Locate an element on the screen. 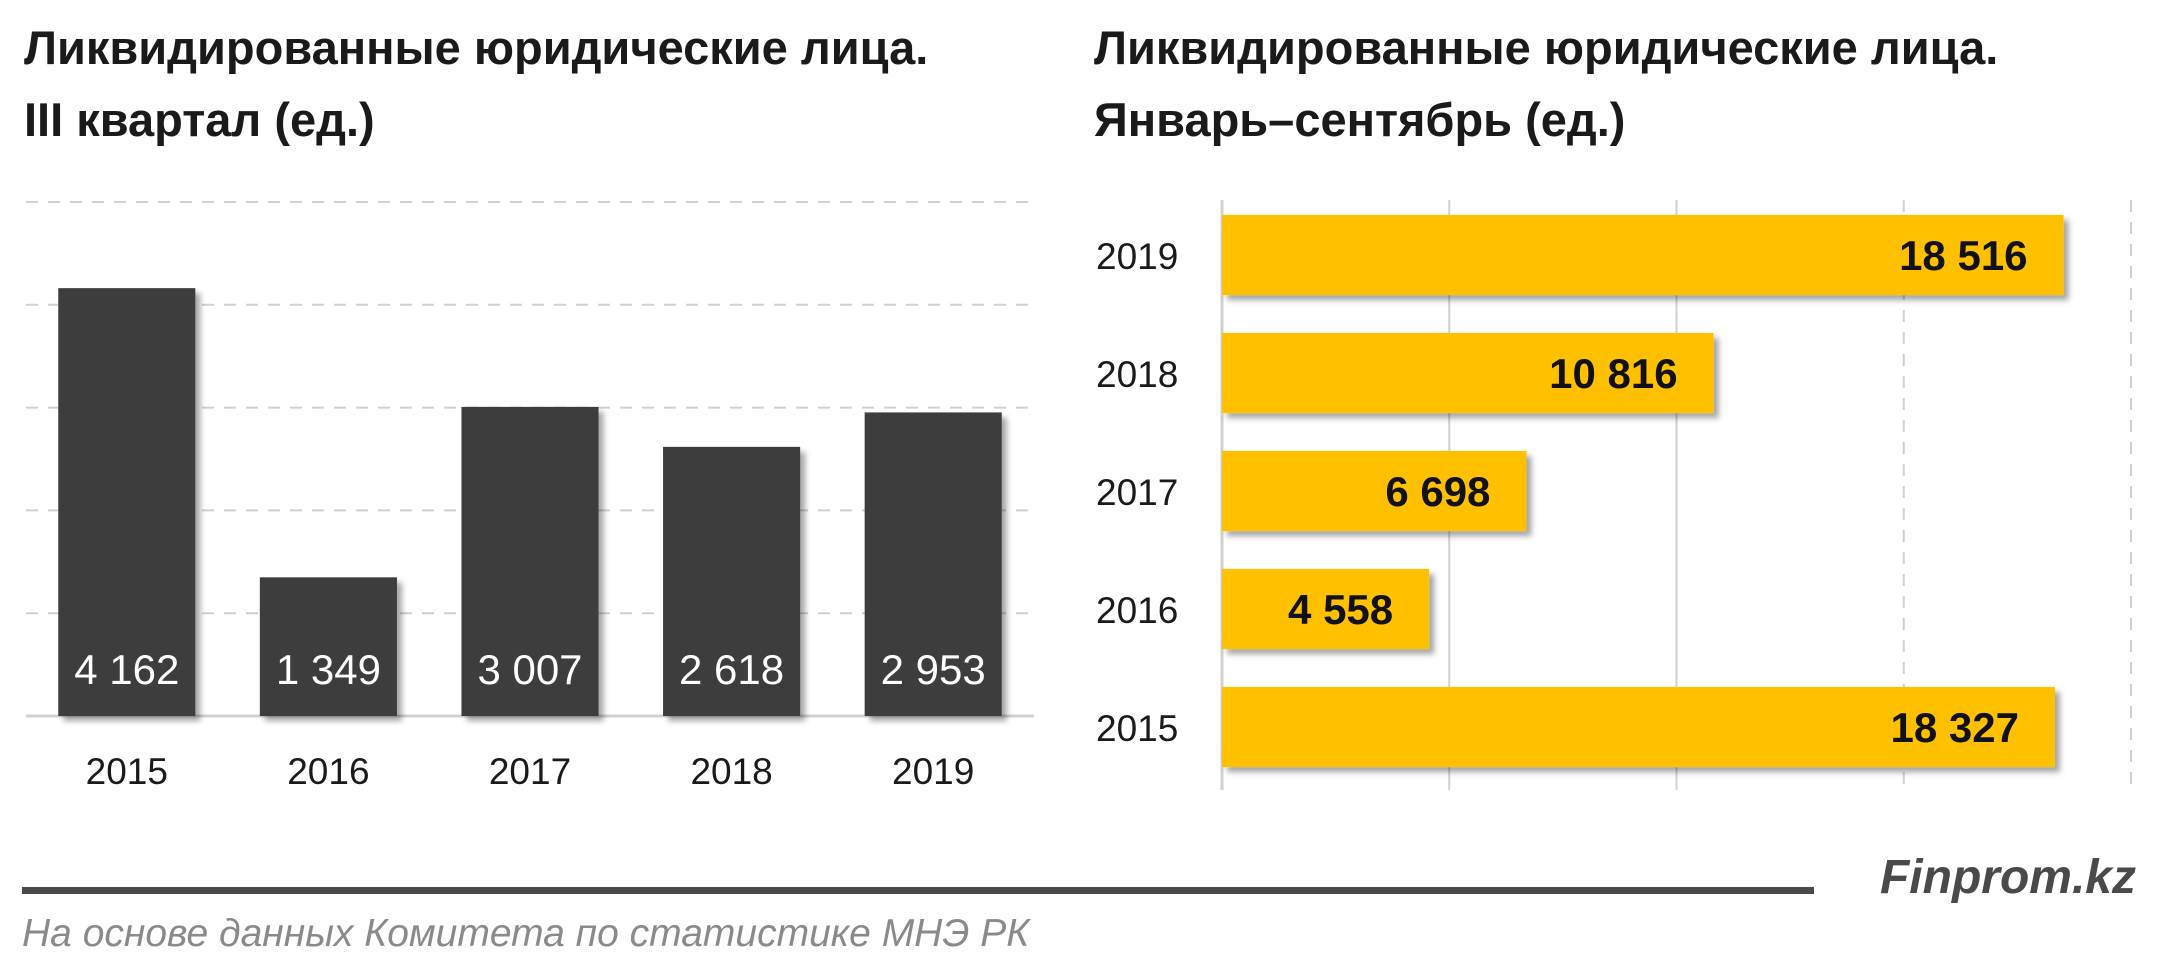  y-tick-label: 2015 is located at coordinates (1137, 728).